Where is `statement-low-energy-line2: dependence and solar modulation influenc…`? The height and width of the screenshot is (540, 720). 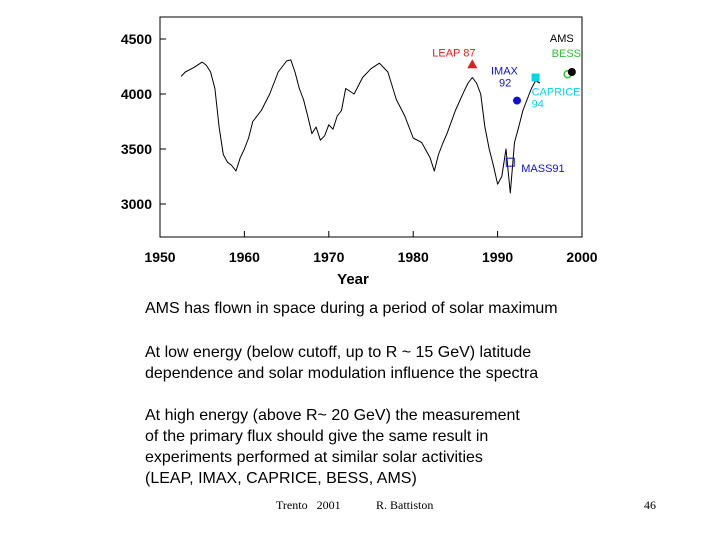 statement-low-energy-line2: dependence and solar modulation influenc… is located at coordinates (342, 373).